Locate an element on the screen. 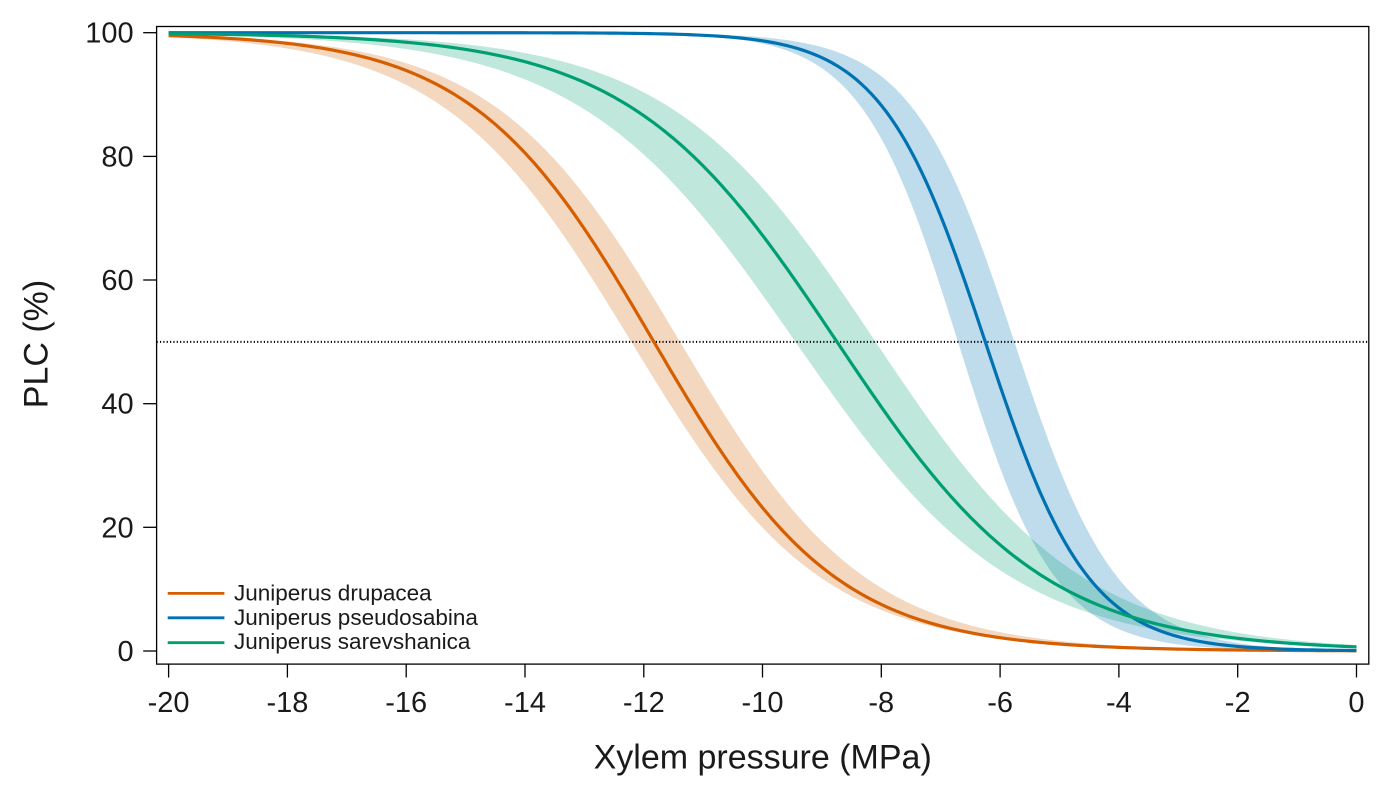 This screenshot has height=791, width=1386. svg-text: 20 is located at coordinates (117, 528).